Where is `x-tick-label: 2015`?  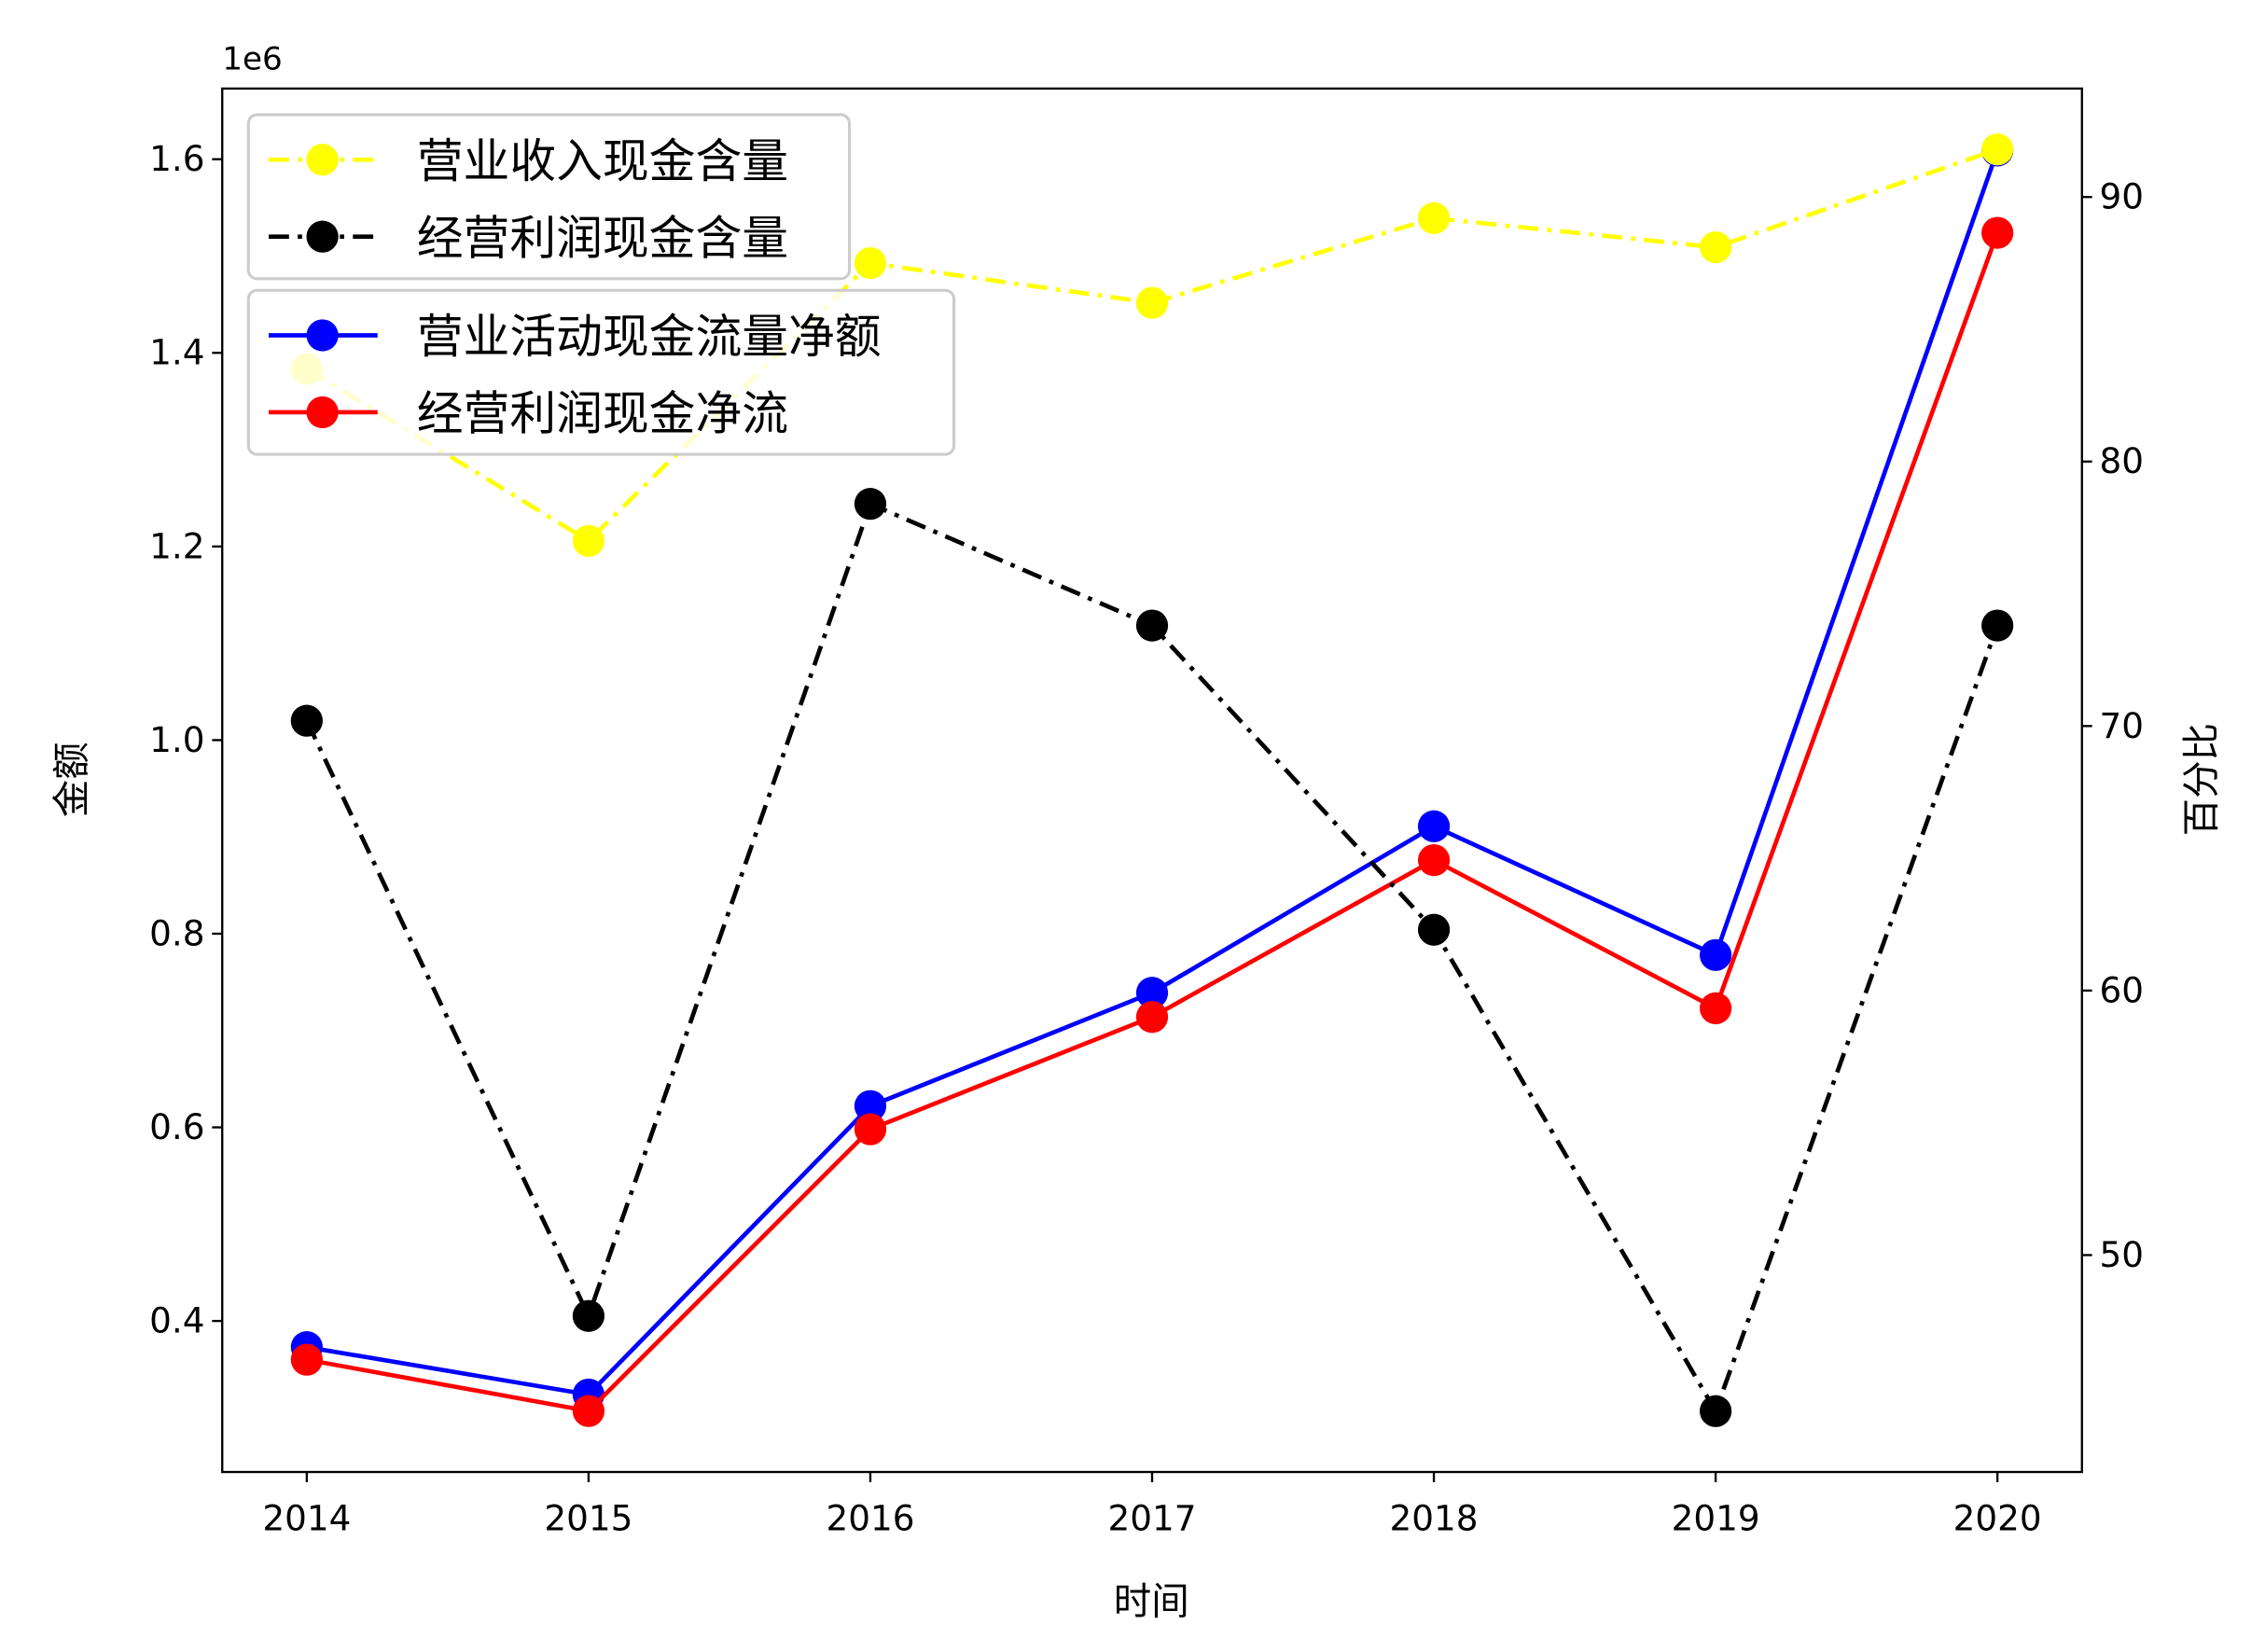 x-tick-label: 2015 is located at coordinates (588, 1518).